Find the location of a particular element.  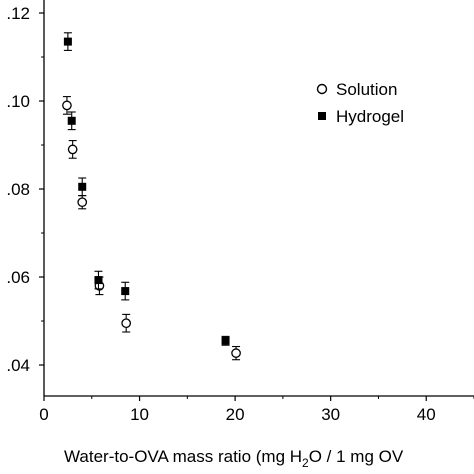

legend-solution-label: Solution is located at coordinates (366, 89).